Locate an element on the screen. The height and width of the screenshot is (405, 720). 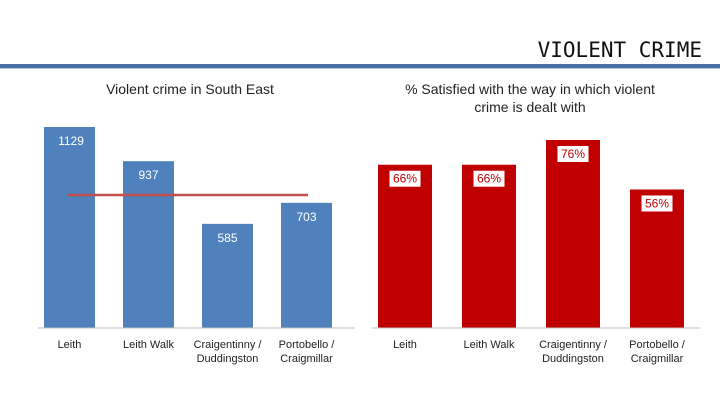
chart-1-value-label-leith: 1129 is located at coordinates (71, 141).